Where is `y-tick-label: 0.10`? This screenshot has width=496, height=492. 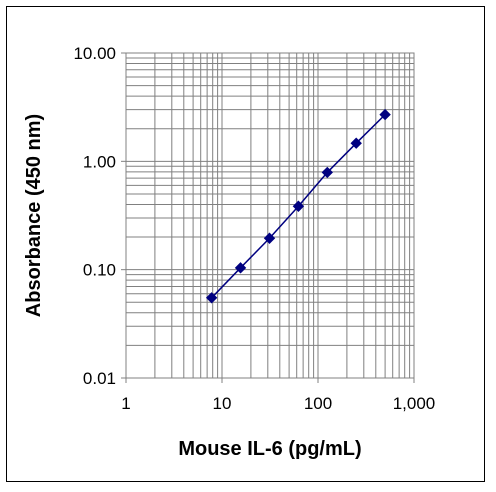 y-tick-label: 0.10 is located at coordinates (99, 270).